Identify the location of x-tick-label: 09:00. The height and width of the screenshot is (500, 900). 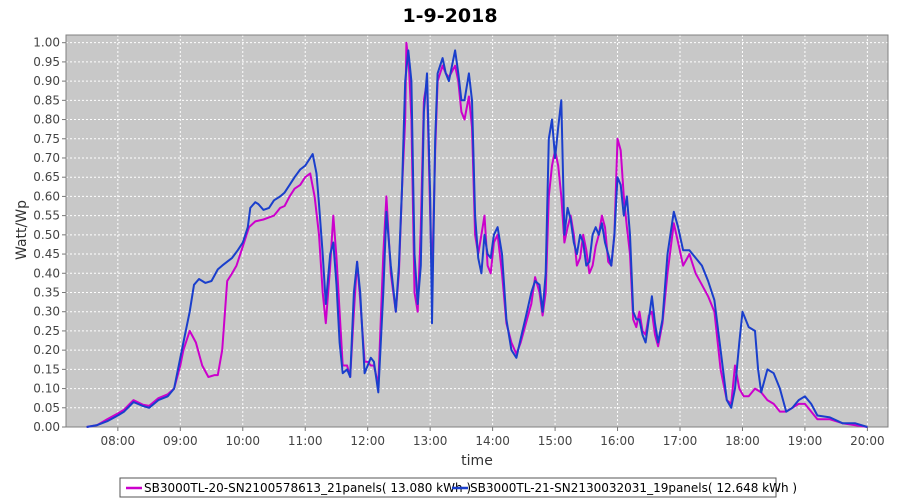
(180, 441).